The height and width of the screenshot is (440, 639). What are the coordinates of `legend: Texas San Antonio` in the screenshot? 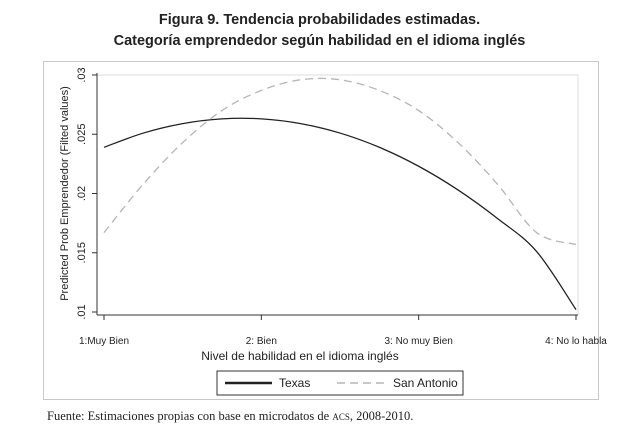 It's located at (340, 383).